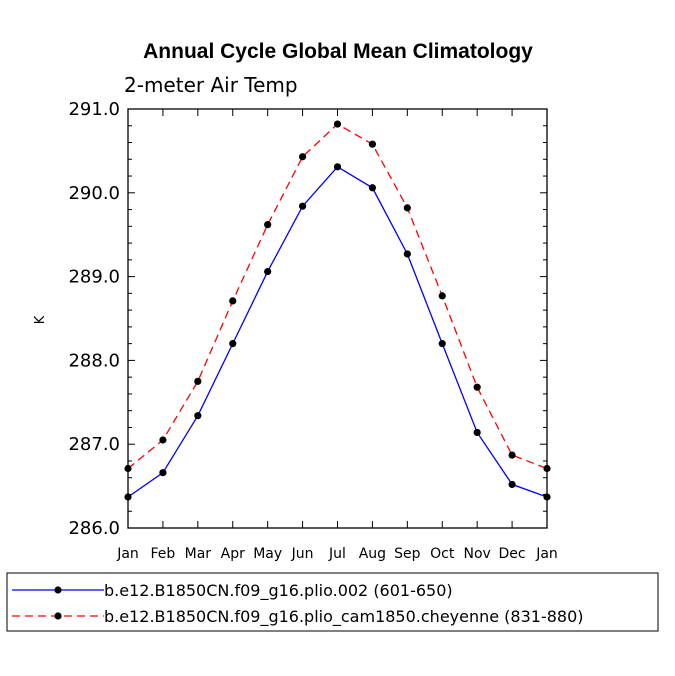 The width and height of the screenshot is (675, 676). Describe the element at coordinates (477, 554) in the screenshot. I see `x-tick-label: Nov` at that location.